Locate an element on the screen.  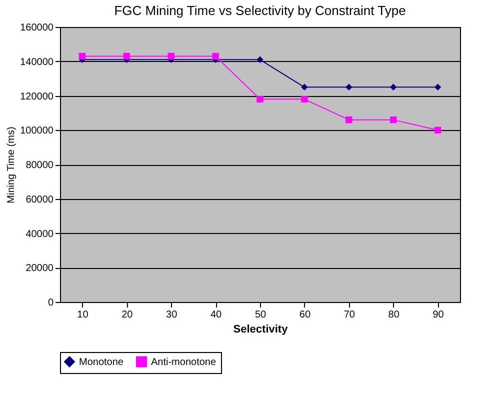
chart-title: FGC Mining Time vs Selectivity by Constraint Type is located at coordinates (260, 10).